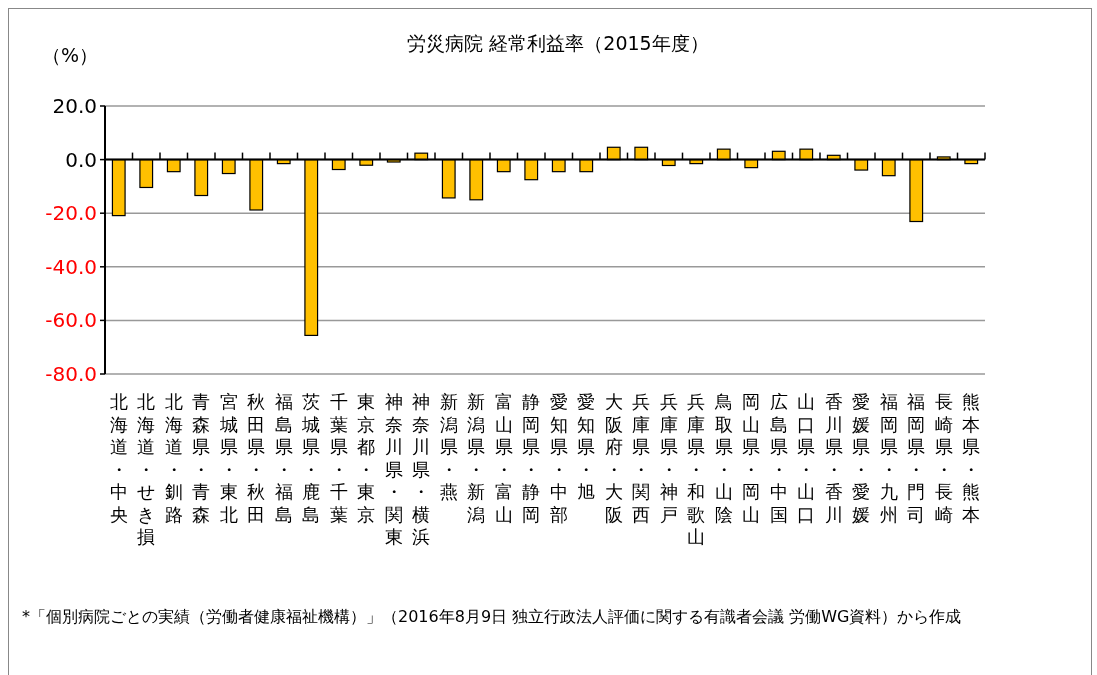 The width and height of the screenshot is (1097, 675). What do you see at coordinates (751, 458) in the screenshot?
I see `x-tick-label: 岡山県・岡山` at bounding box center [751, 458].